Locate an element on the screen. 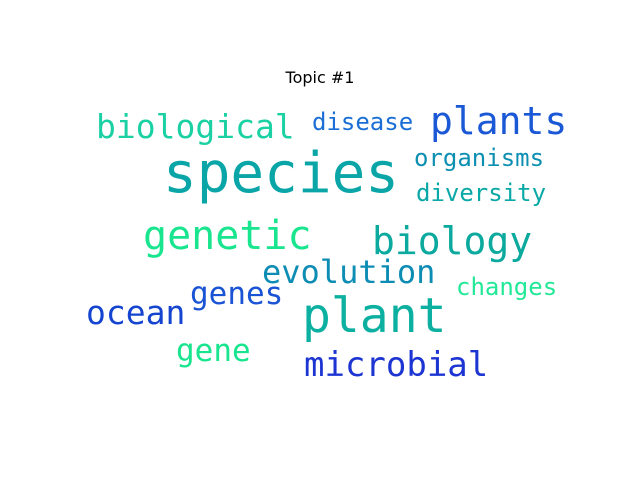 This screenshot has height=480, width=640. word-disease: disease is located at coordinates (363, 122).